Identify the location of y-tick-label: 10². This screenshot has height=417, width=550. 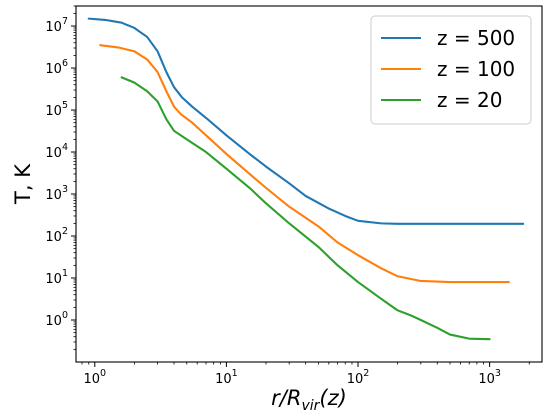
(56, 235).